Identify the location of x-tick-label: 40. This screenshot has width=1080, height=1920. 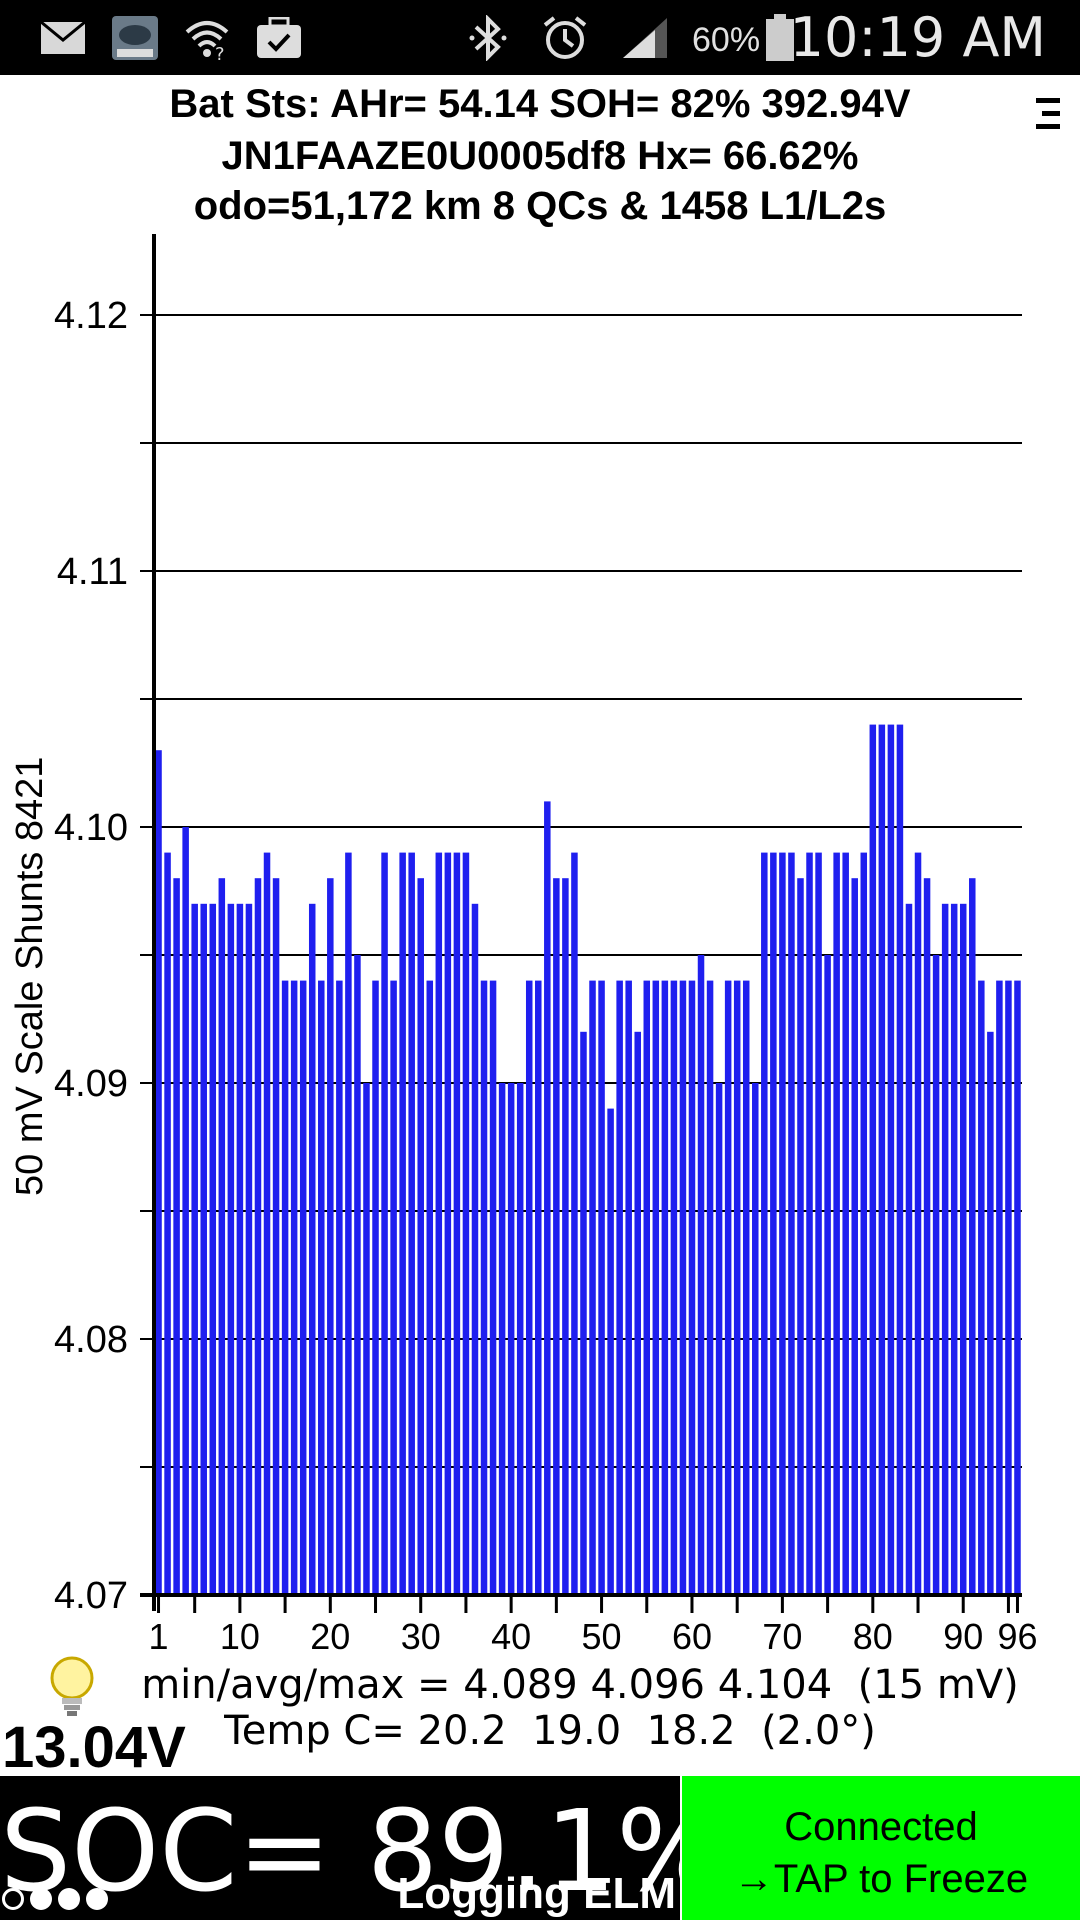
(511, 1636).